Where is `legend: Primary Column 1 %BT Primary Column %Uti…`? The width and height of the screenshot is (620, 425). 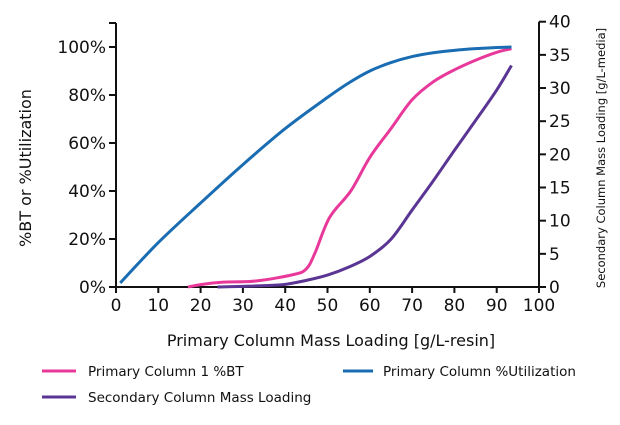 legend: Primary Column 1 %BT Primary Column %Uti… is located at coordinates (309, 385).